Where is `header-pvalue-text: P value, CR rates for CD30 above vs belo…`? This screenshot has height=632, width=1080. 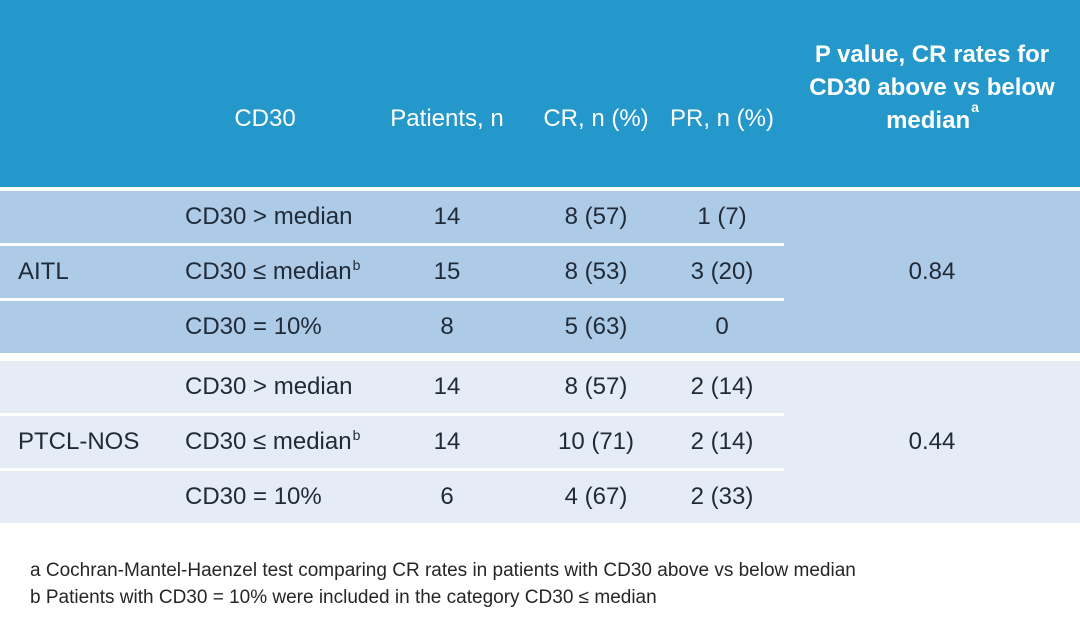 header-pvalue-text: P value, CR rates for CD30 above vs belo… is located at coordinates (931, 87).